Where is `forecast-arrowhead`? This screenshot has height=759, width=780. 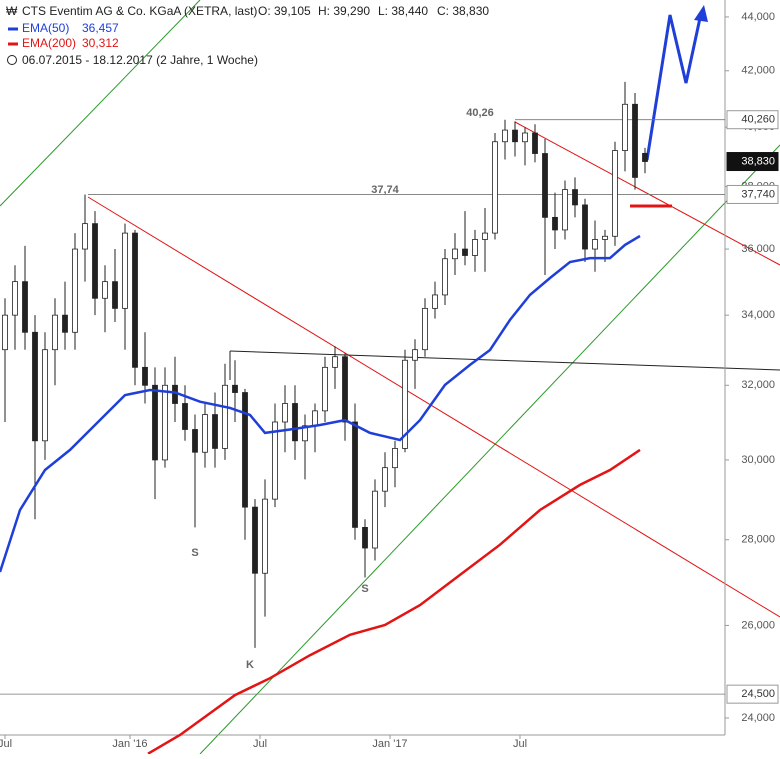 forecast-arrowhead is located at coordinates (701, 13).